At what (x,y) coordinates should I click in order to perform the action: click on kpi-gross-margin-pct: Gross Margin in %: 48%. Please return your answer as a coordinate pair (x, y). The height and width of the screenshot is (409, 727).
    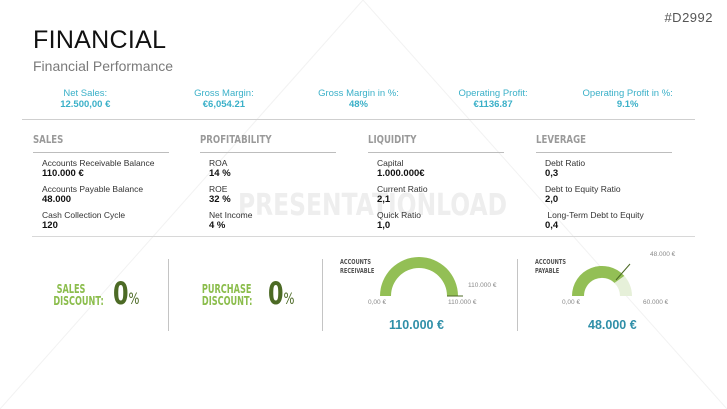
    Looking at the image, I should click on (358, 103).